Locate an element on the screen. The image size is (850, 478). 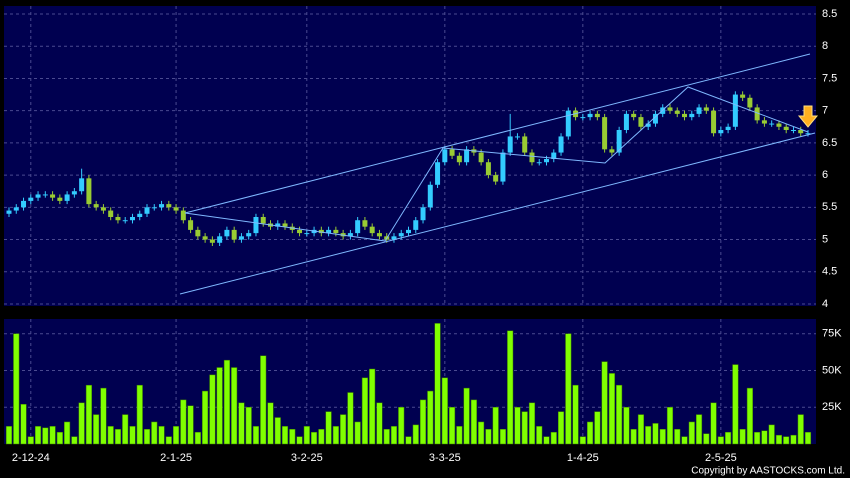
x-tick-label: 2-12-24 is located at coordinates (31, 458).